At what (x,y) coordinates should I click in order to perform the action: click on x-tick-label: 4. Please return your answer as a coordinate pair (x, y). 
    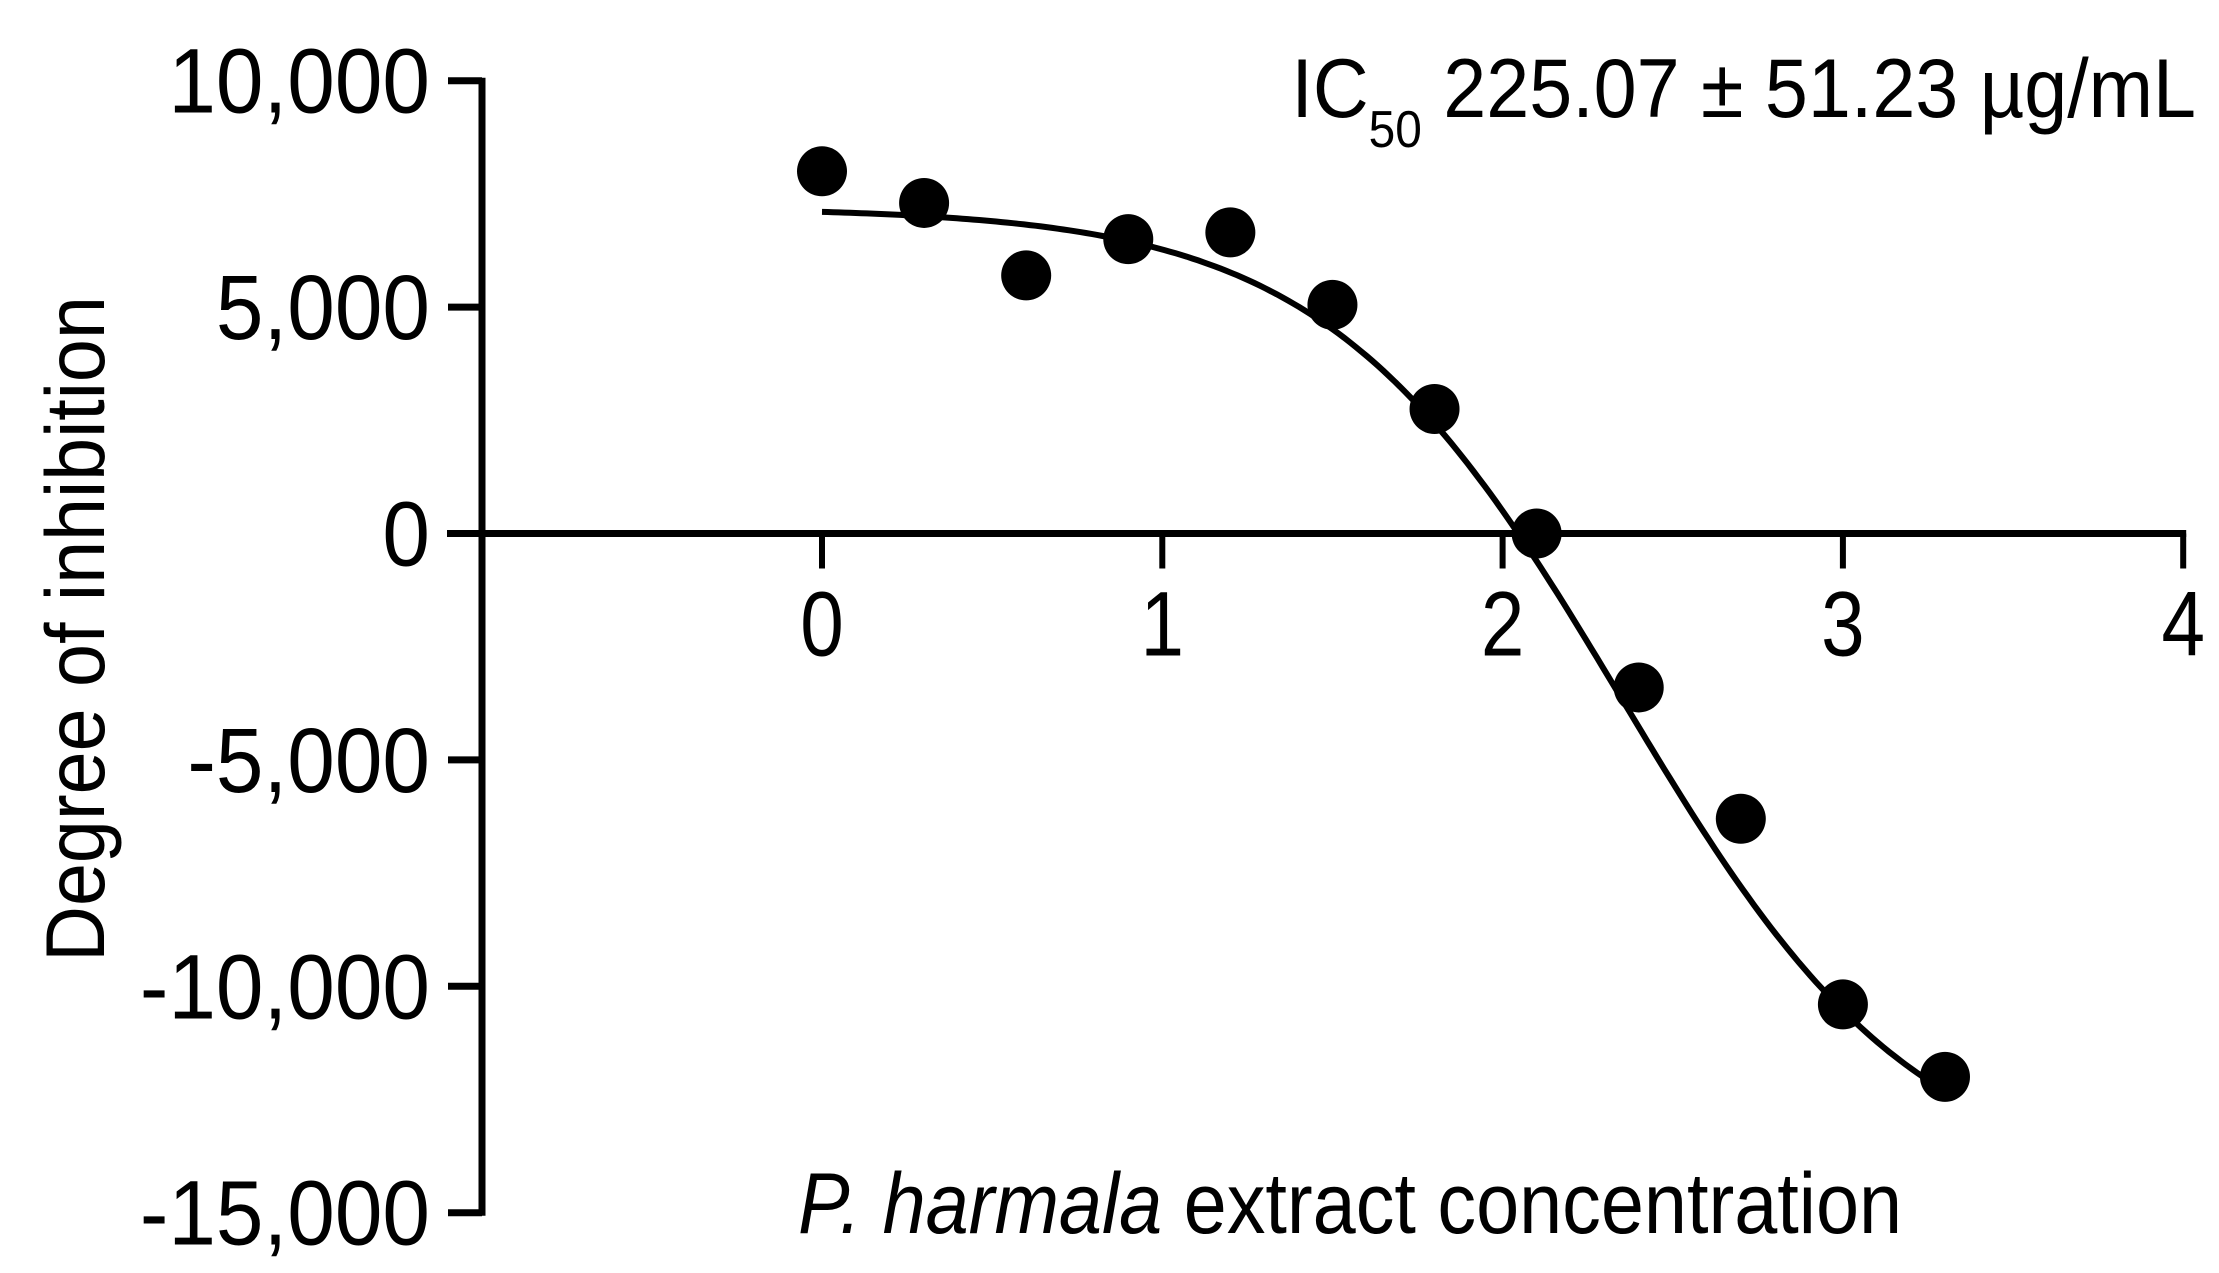
    Looking at the image, I should click on (2182, 625).